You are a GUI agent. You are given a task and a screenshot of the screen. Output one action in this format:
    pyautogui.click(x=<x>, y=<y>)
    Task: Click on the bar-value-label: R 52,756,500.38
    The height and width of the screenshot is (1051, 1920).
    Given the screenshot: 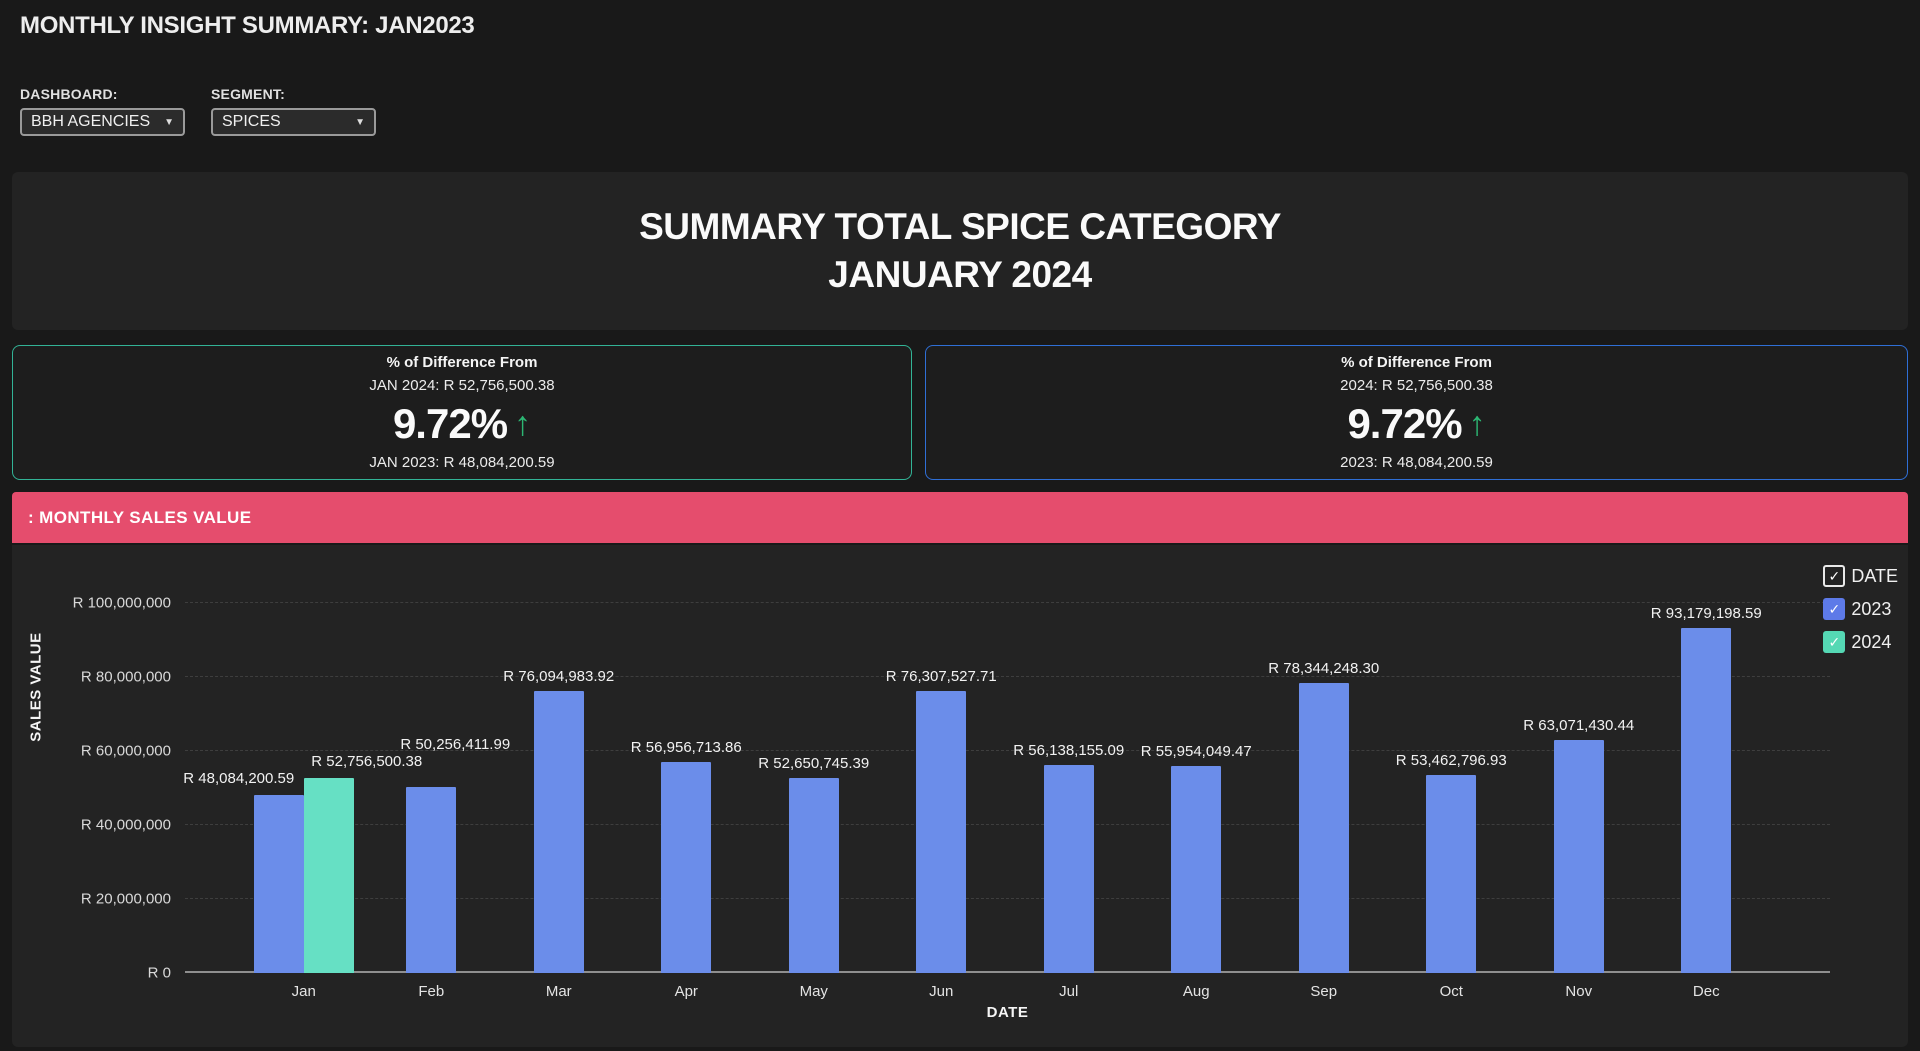 What is the action you would take?
    pyautogui.click(x=367, y=761)
    